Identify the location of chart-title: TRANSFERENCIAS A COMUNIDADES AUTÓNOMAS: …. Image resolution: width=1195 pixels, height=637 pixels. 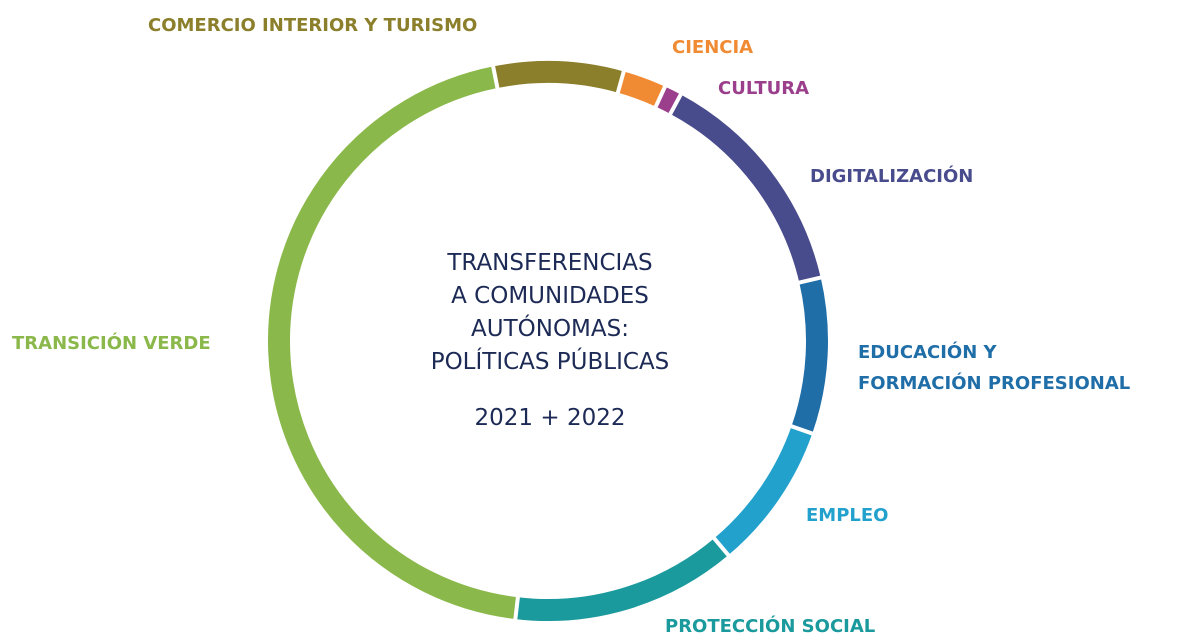
(550, 312).